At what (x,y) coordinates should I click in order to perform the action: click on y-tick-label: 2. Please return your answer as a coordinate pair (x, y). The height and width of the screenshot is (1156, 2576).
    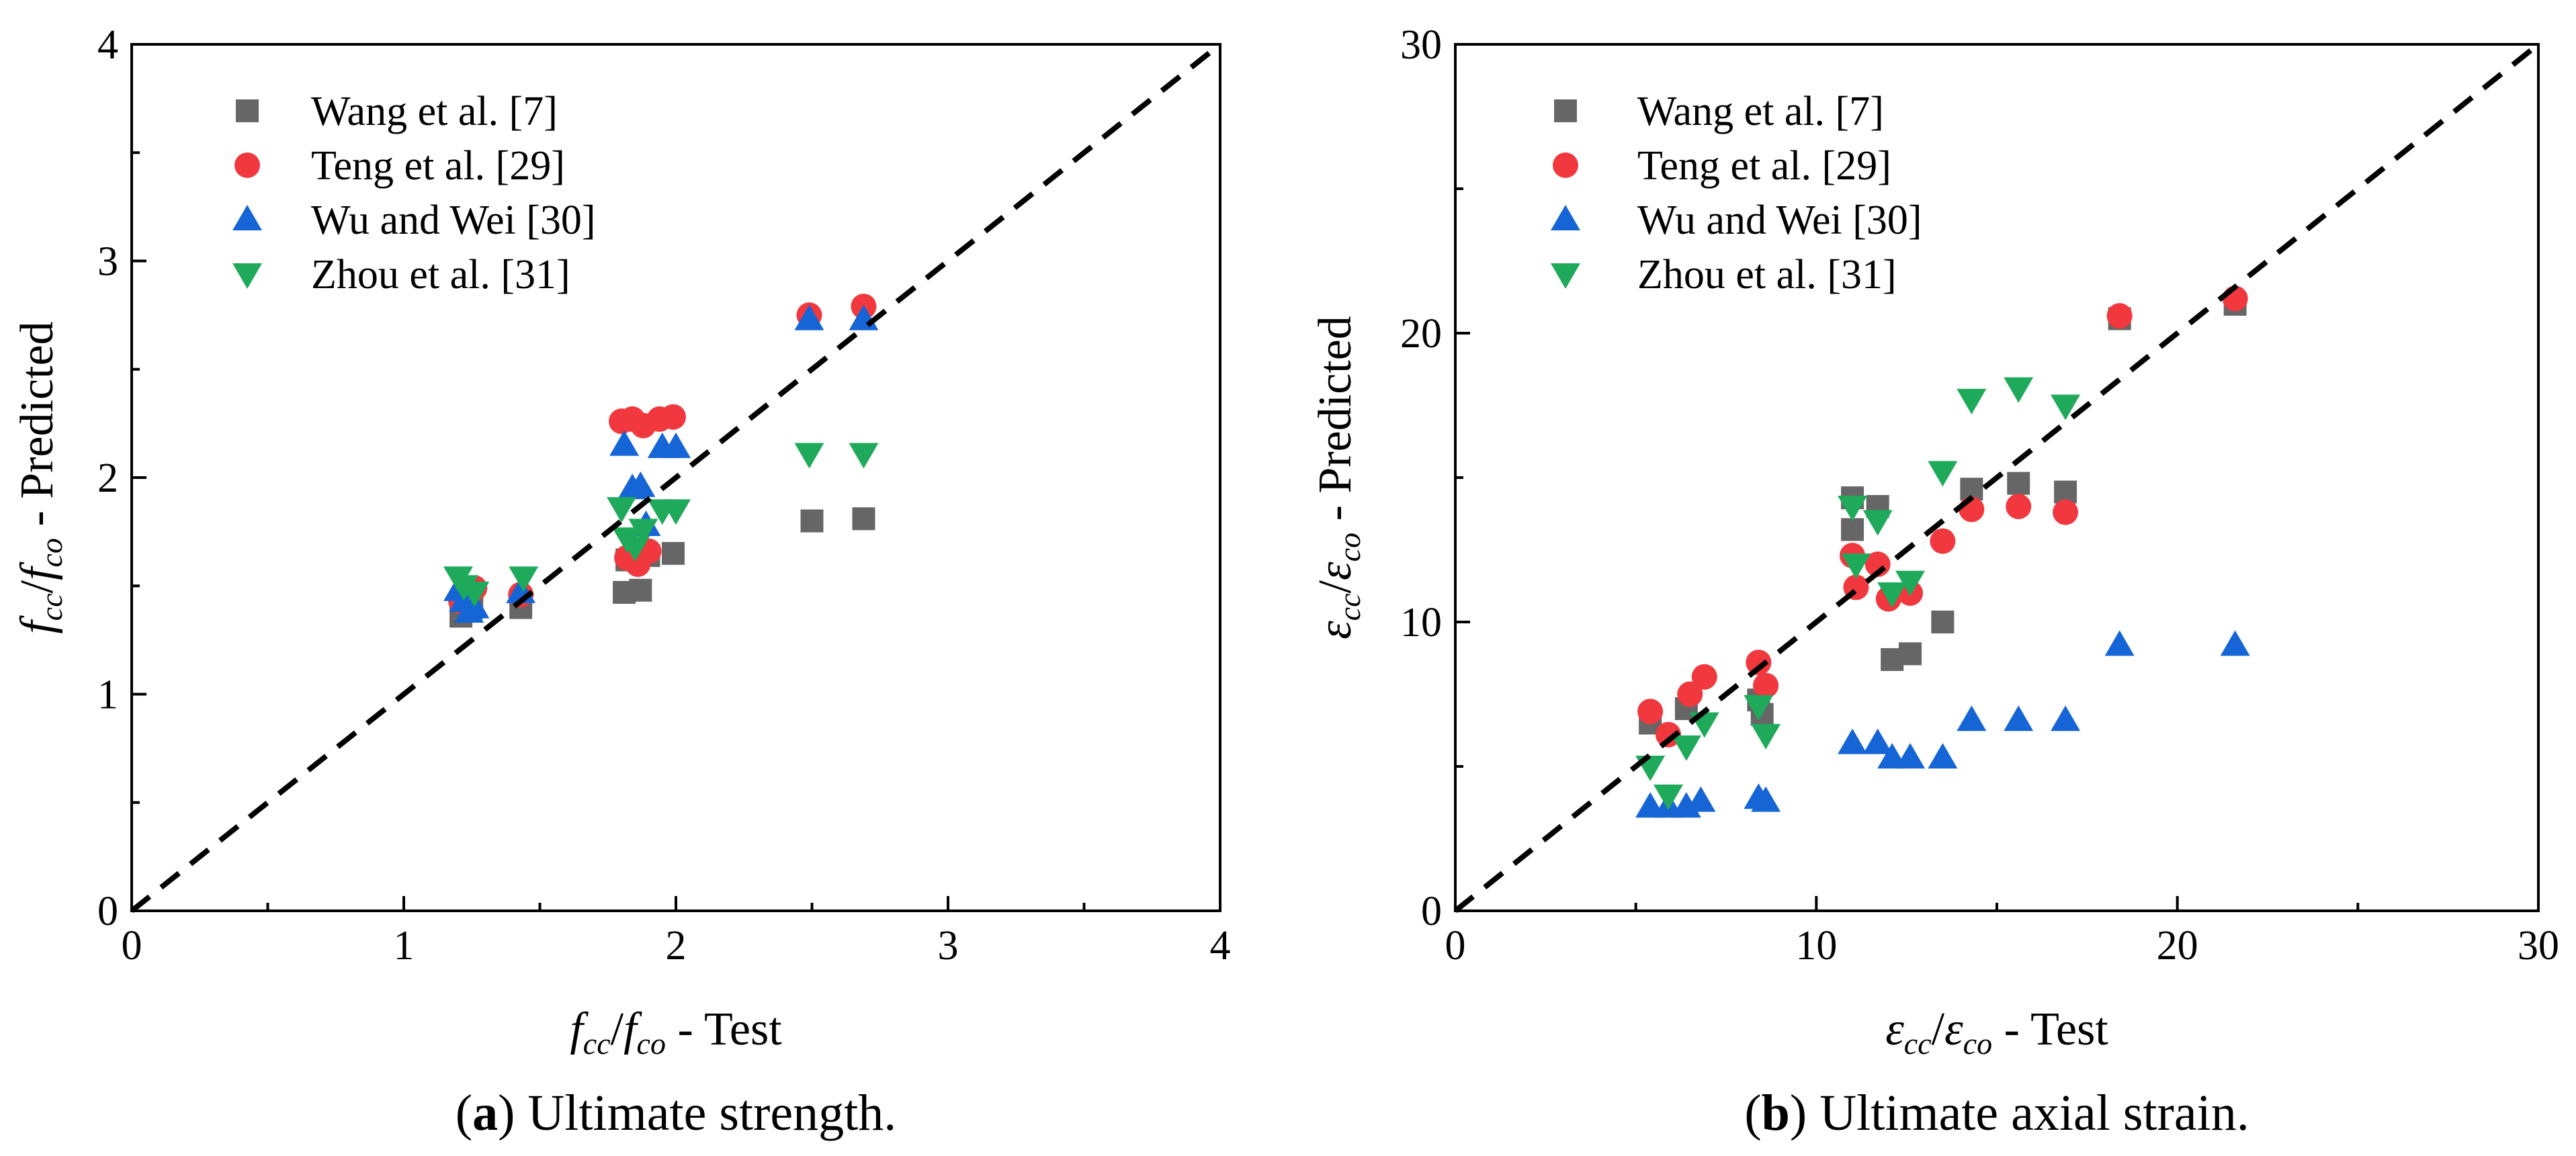
    Looking at the image, I should click on (107, 478).